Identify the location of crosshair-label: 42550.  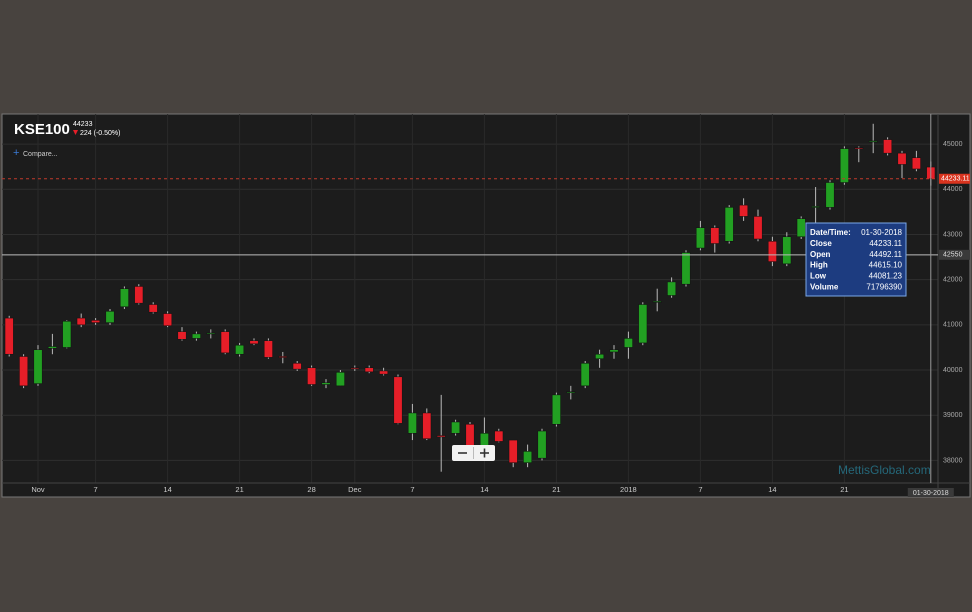
(953, 255).